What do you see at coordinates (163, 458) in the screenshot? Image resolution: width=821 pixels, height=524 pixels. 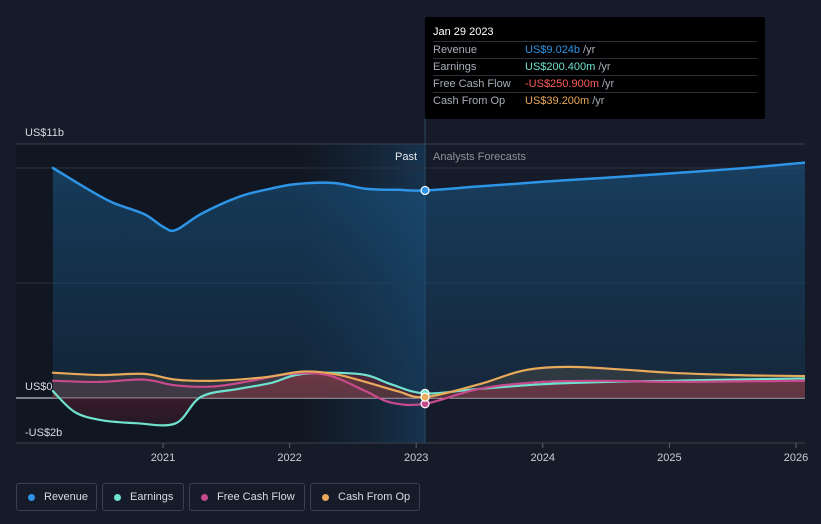 I see `x-tick-label: 2021` at bounding box center [163, 458].